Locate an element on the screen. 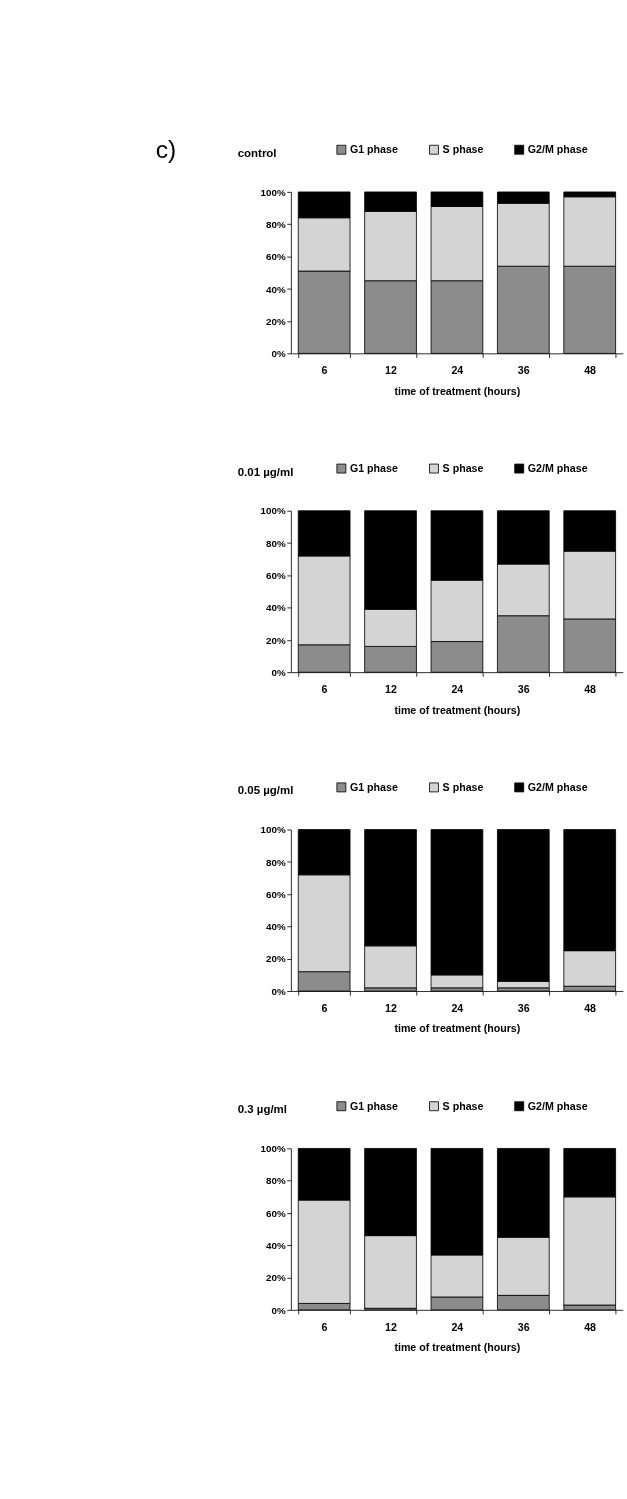 The width and height of the screenshot is (627, 1499). chart-title: control is located at coordinates (257, 152).